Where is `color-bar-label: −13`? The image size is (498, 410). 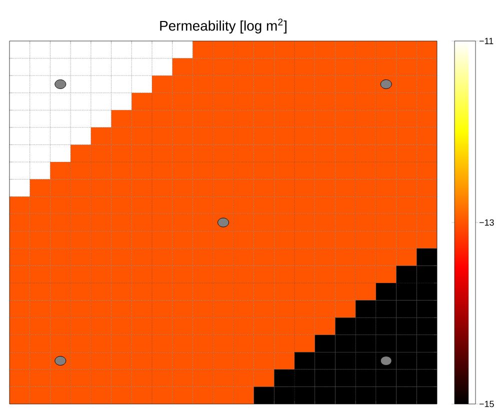 color-bar-label: −13 is located at coordinates (486, 222).